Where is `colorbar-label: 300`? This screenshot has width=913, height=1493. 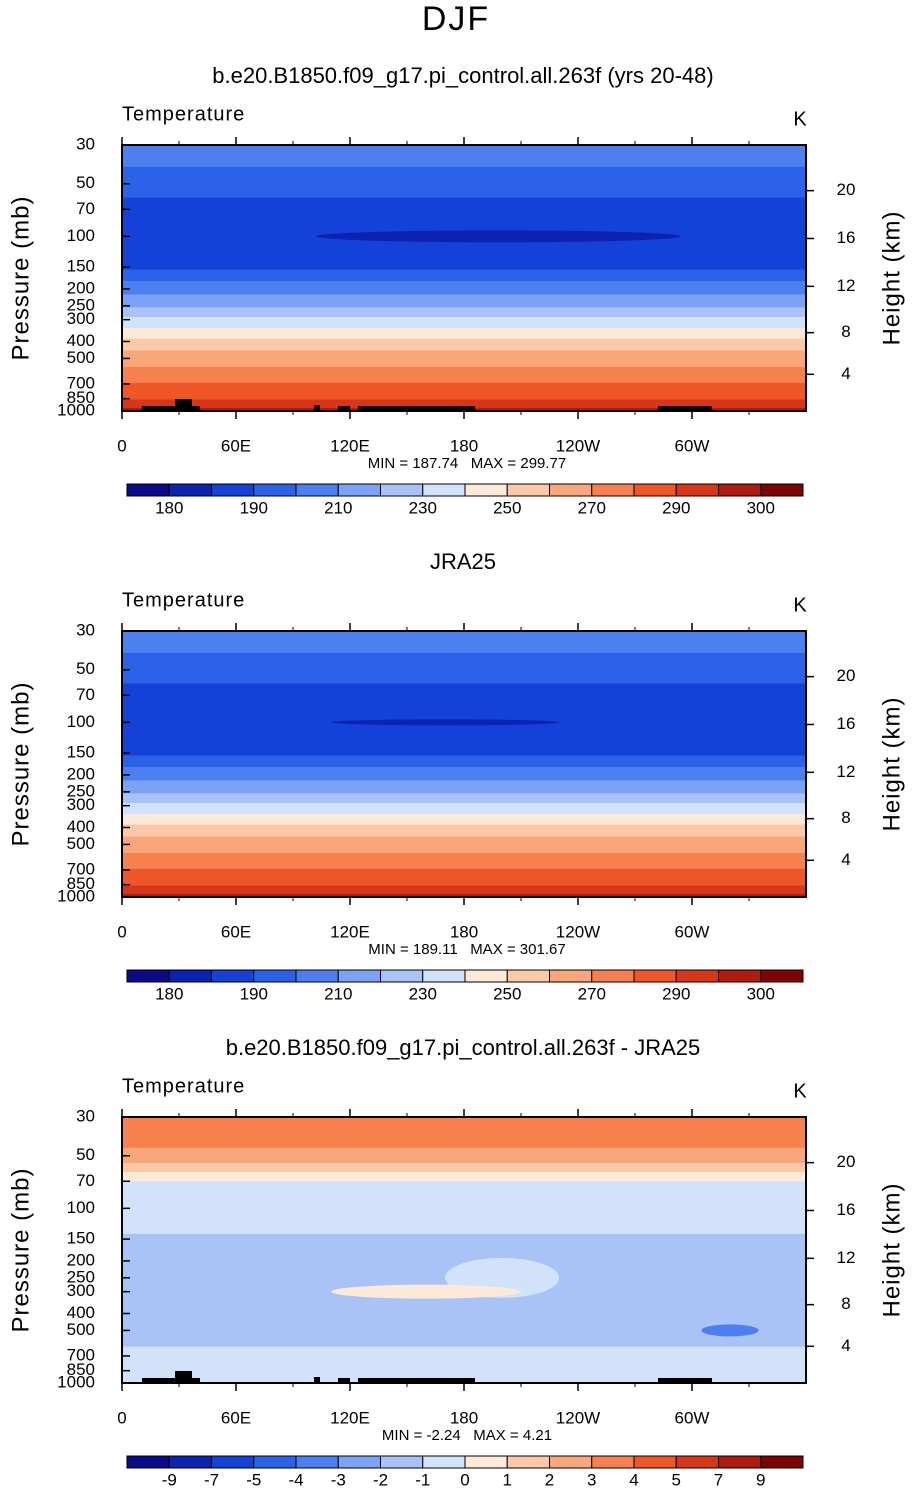
colorbar-label: 300 is located at coordinates (761, 507).